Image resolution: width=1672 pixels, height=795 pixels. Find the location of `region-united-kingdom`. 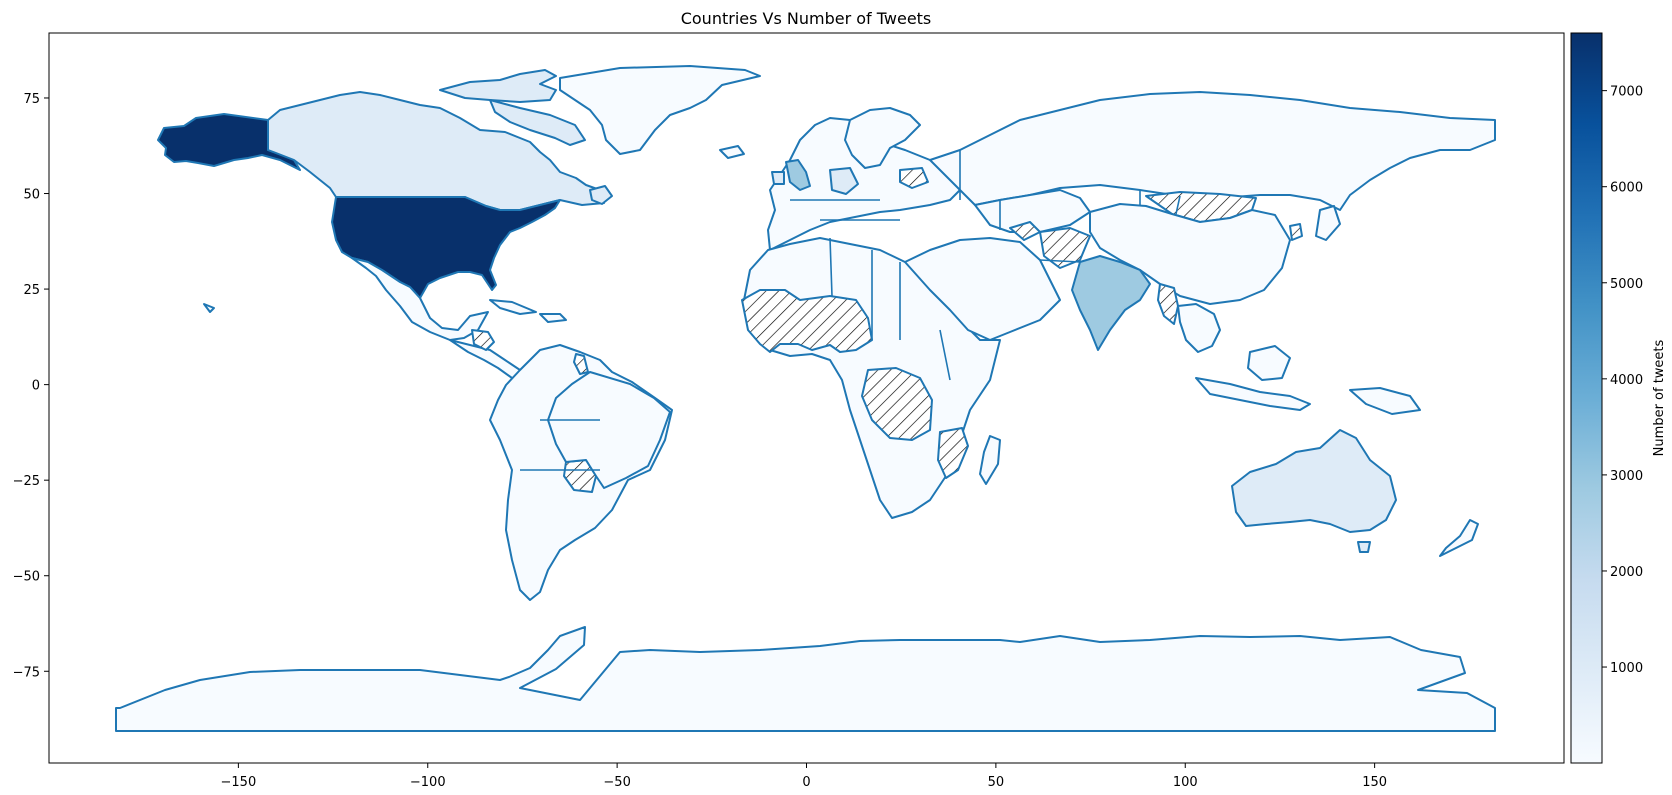

region-united-kingdom is located at coordinates (798, 175).